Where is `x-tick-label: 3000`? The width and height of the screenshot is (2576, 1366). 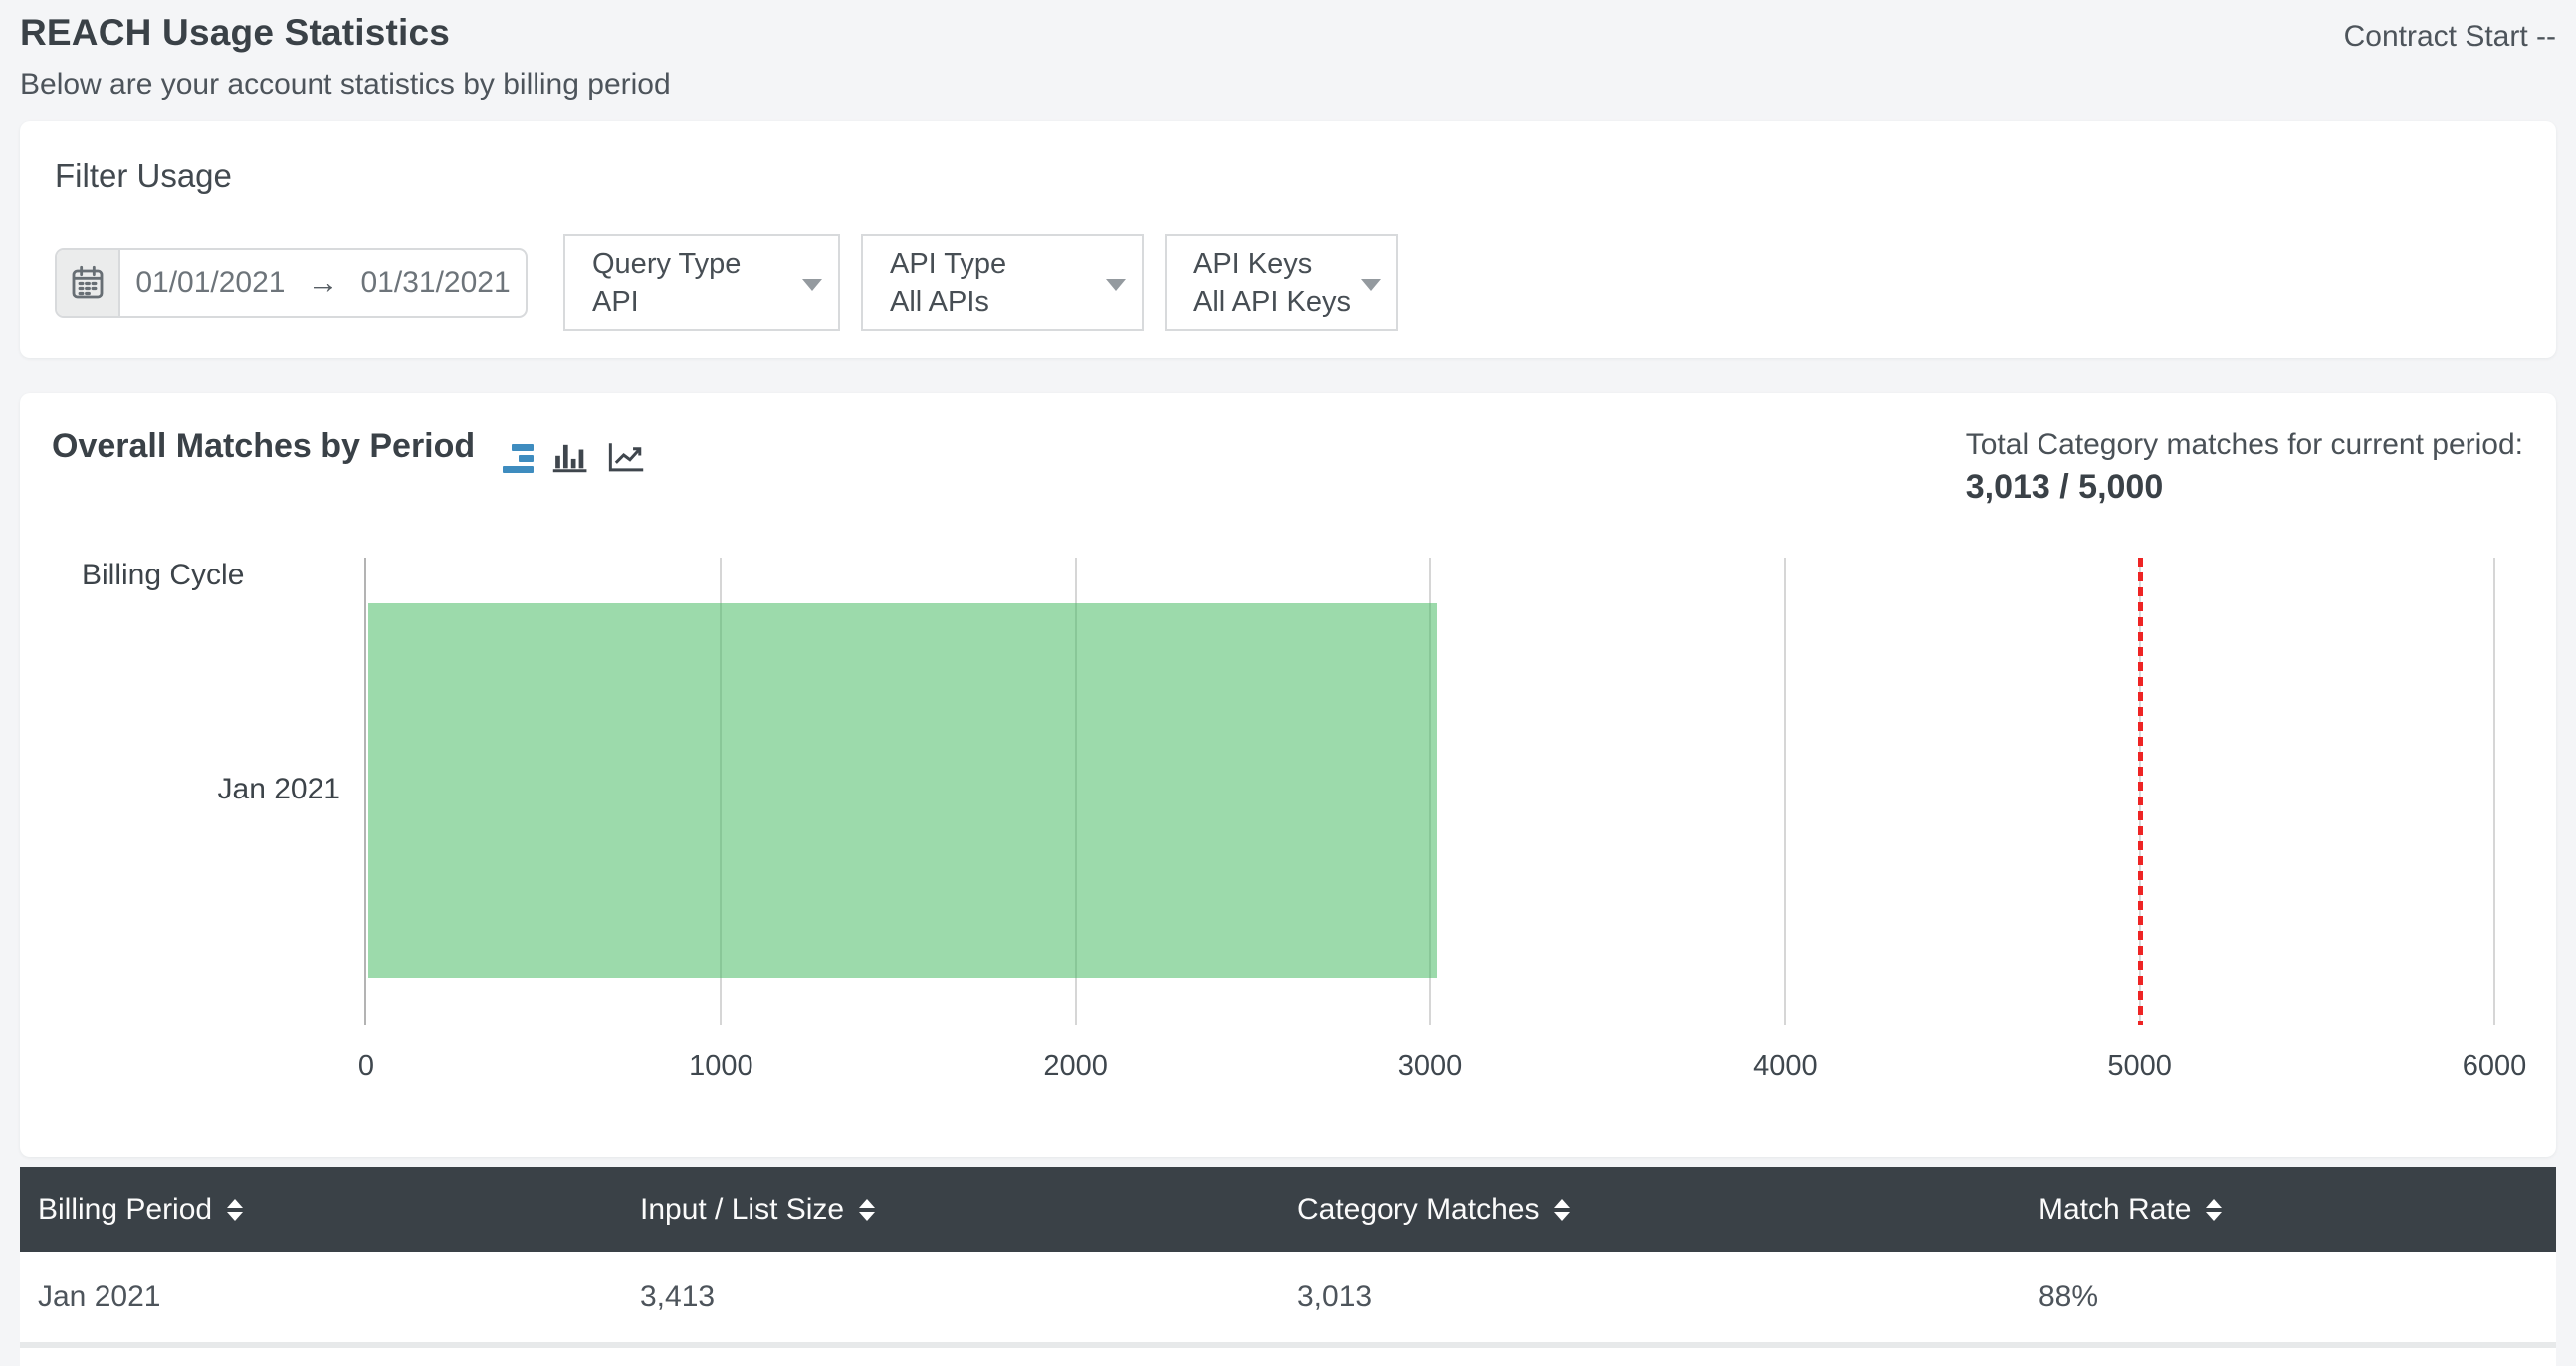
x-tick-label: 3000 is located at coordinates (1430, 1066).